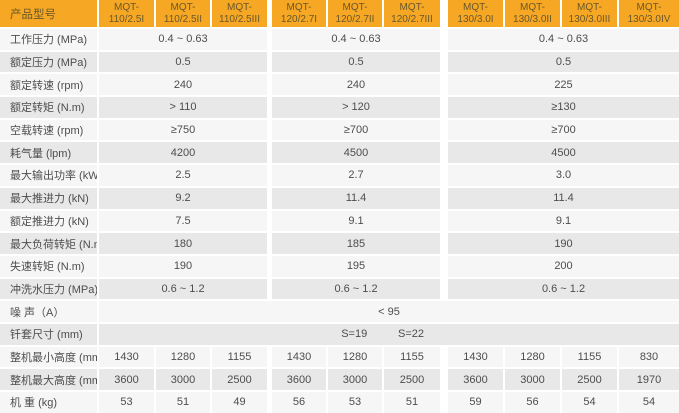 This screenshot has width=679, height=413. What do you see at coordinates (48, 39) in the screenshot?
I see `row-label: 工作压力 (MPa)` at bounding box center [48, 39].